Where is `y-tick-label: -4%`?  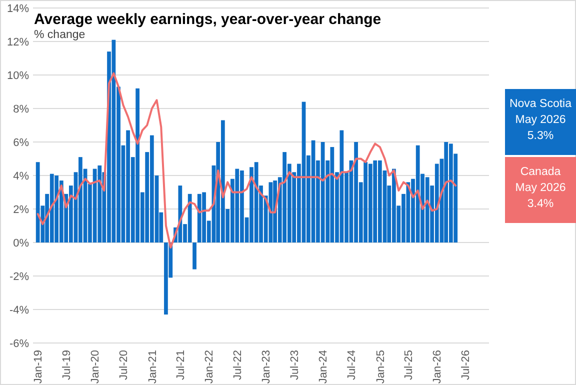
y-tick-label: -4% is located at coordinates (19, 310).